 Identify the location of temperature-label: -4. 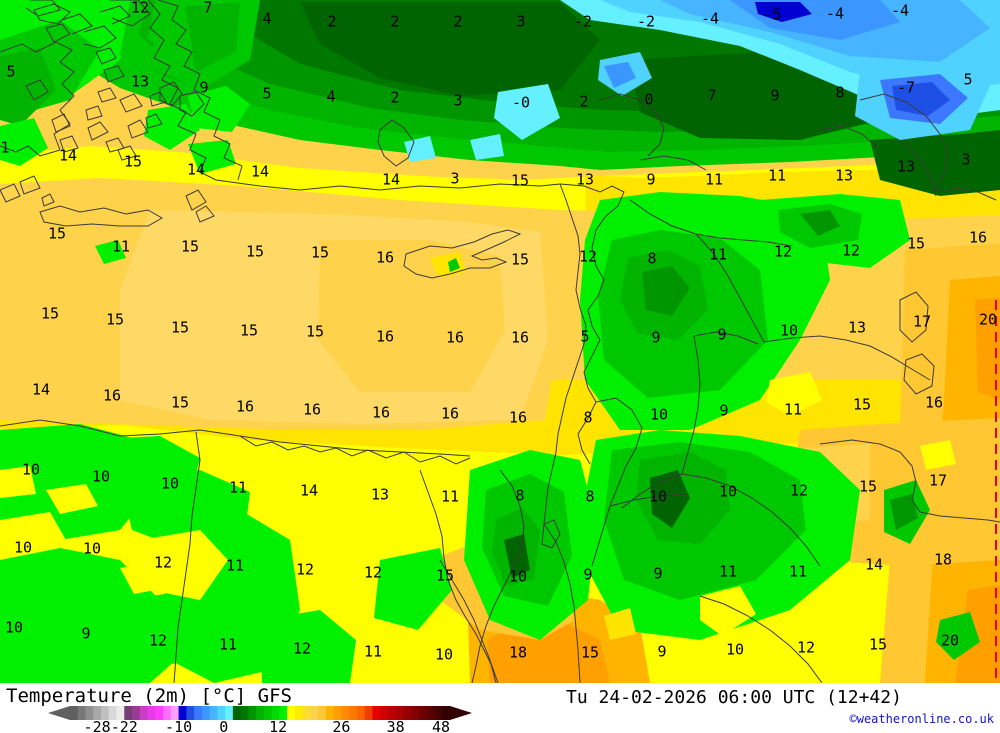
(835, 14).